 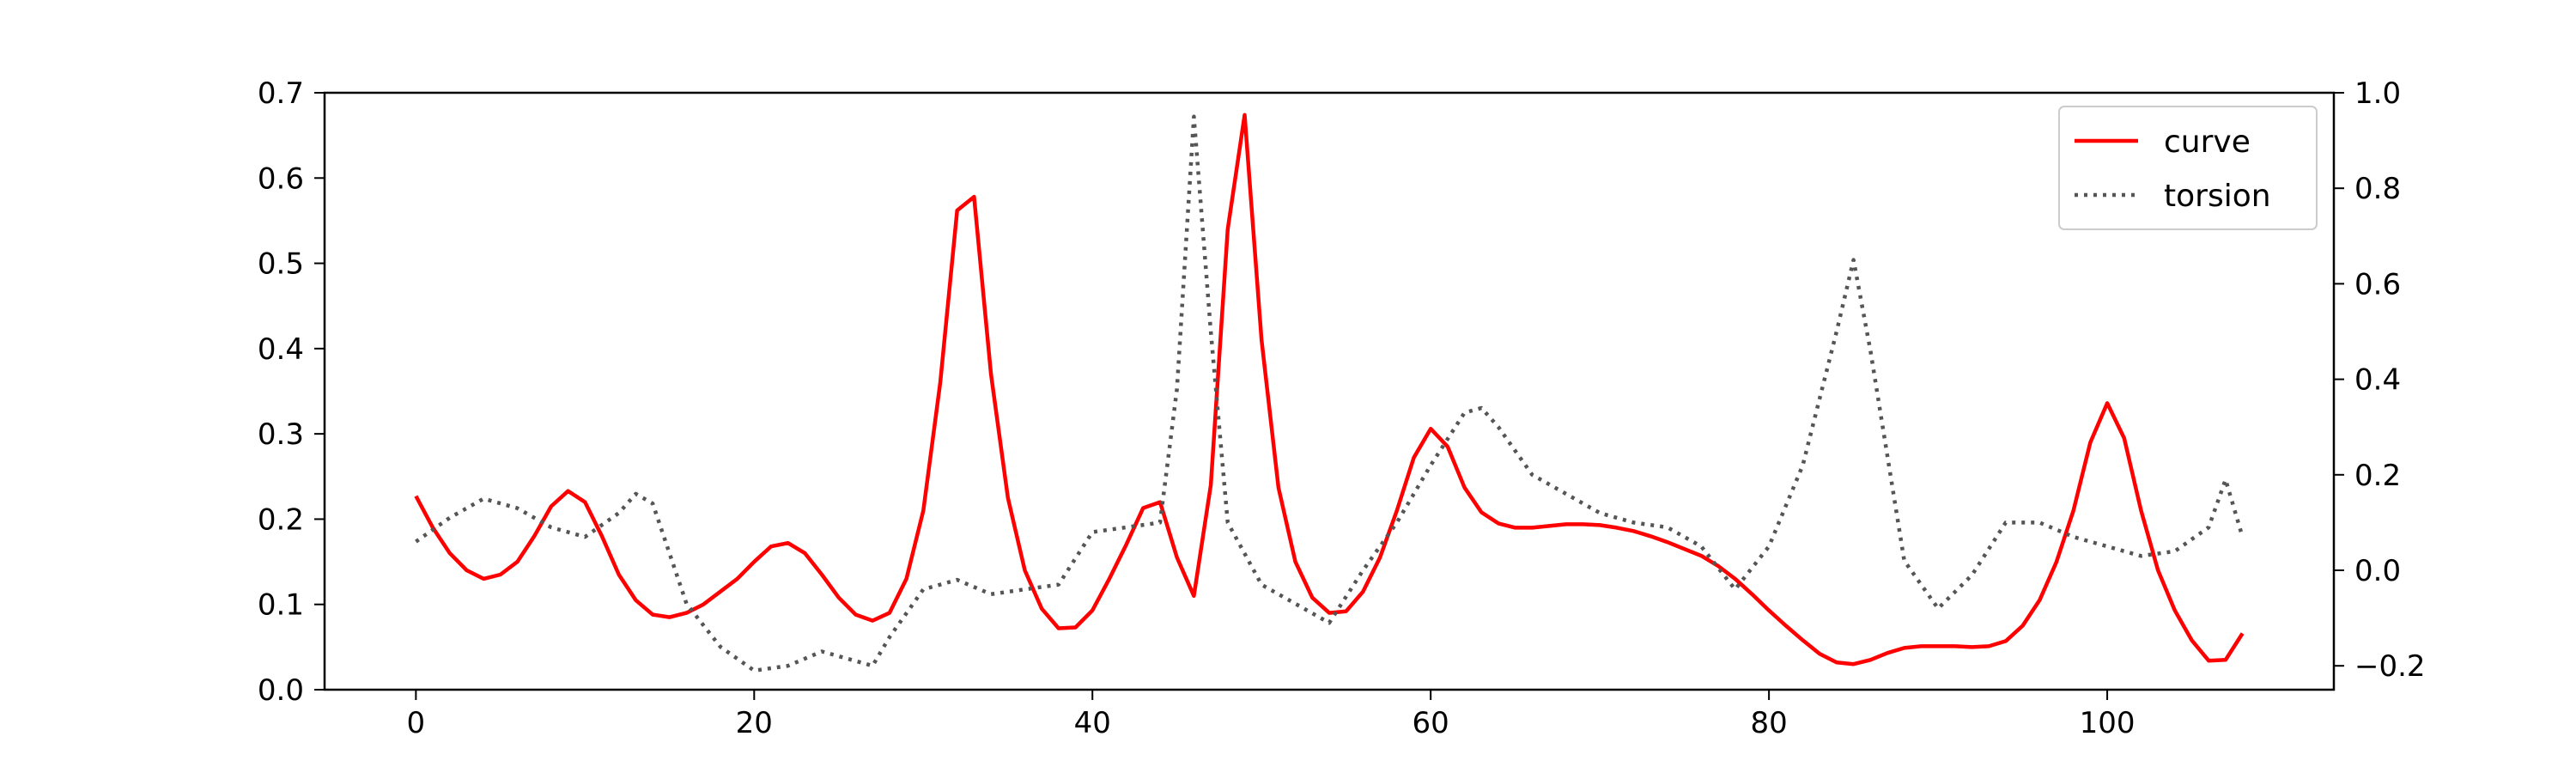 What do you see at coordinates (281, 264) in the screenshot?
I see `y-tick-label: 0.5` at bounding box center [281, 264].